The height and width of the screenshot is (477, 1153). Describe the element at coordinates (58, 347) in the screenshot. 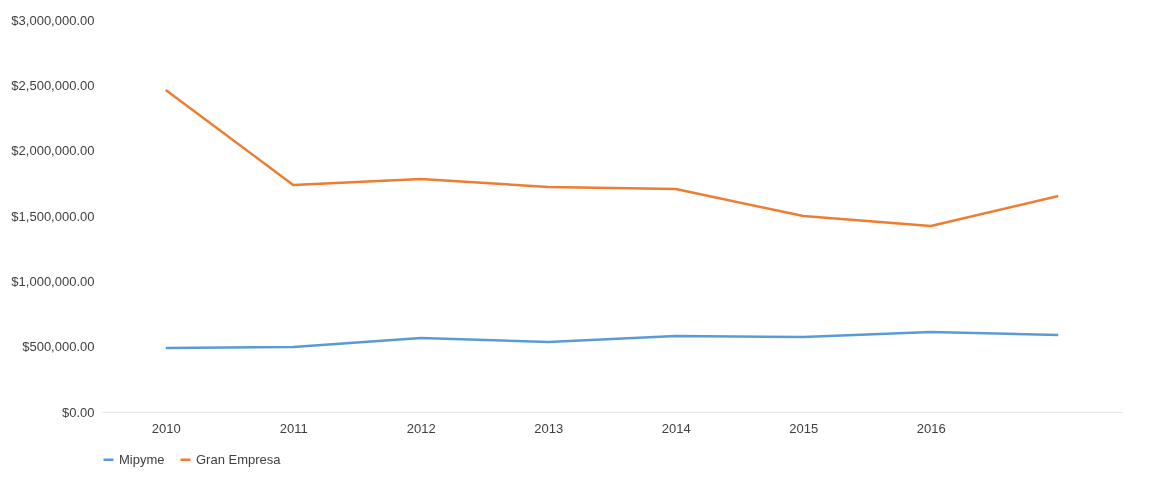

I see `y-tick-label: $500,000.00` at that location.